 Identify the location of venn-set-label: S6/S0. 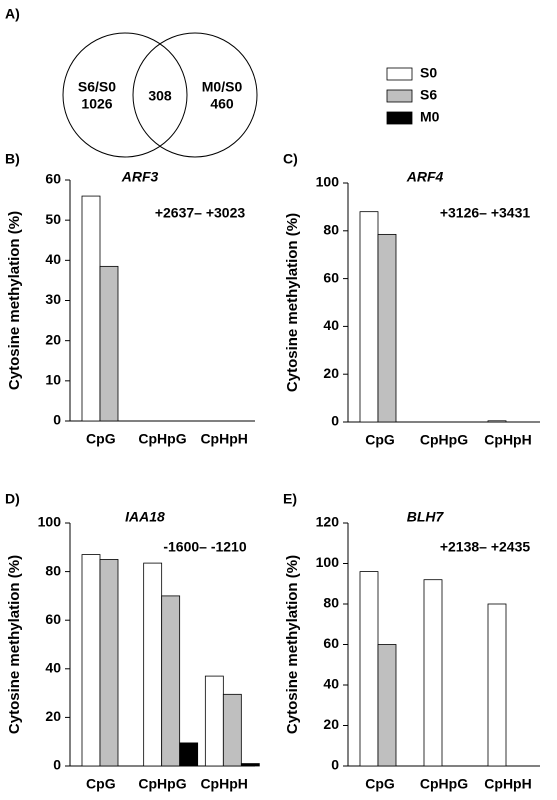
(97, 87).